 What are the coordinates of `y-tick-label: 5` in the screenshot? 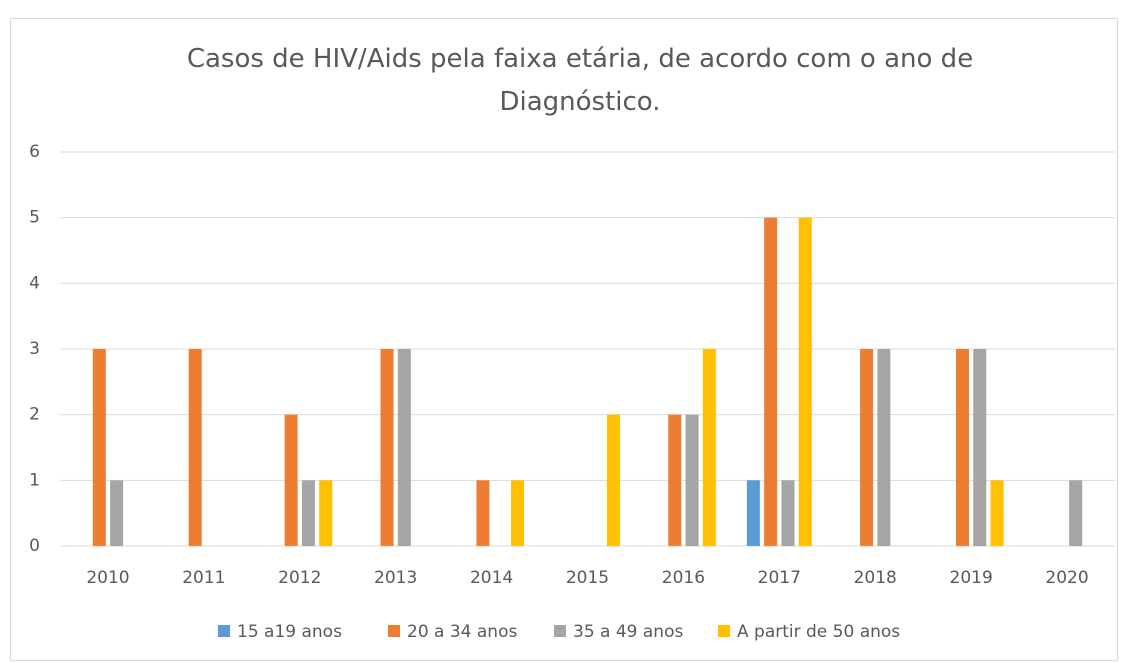 It's located at (34, 218).